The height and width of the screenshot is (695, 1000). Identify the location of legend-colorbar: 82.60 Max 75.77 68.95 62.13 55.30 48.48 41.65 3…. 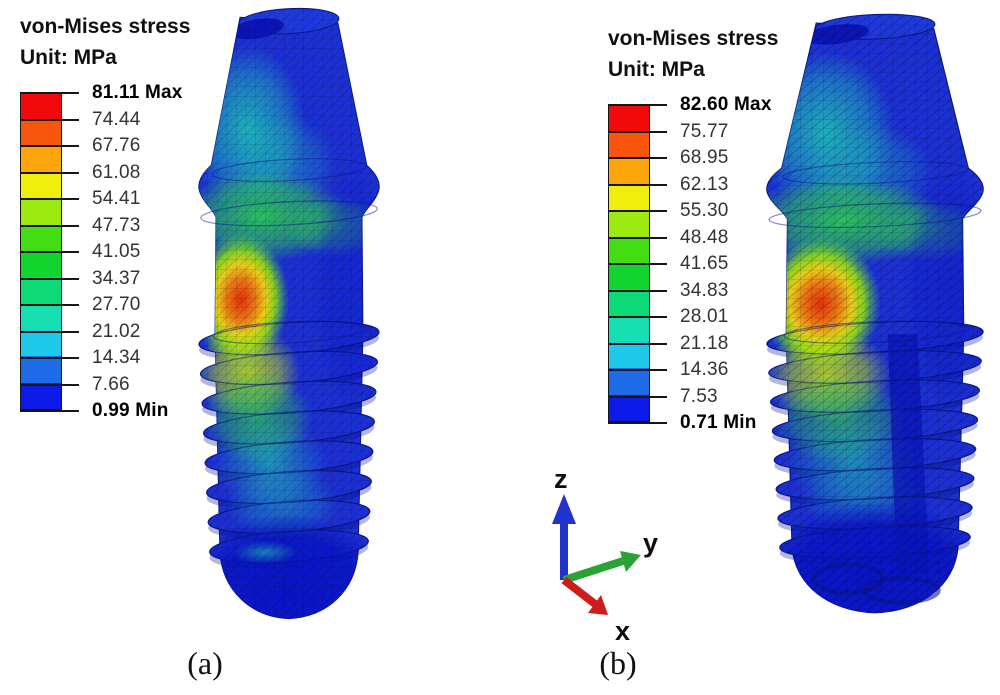
(713, 263).